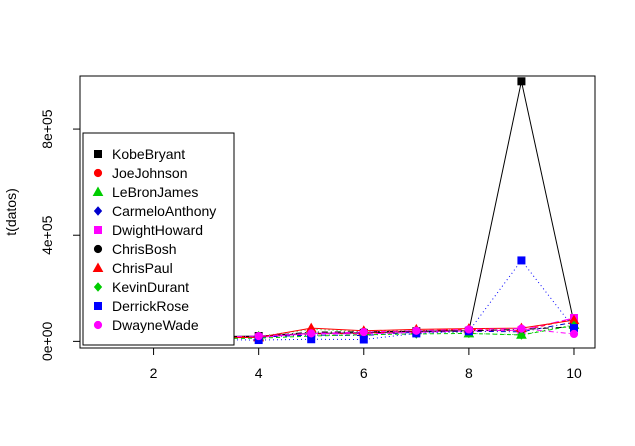  Describe the element at coordinates (150, 173) in the screenshot. I see `legend-label: JoeJohnson` at that location.